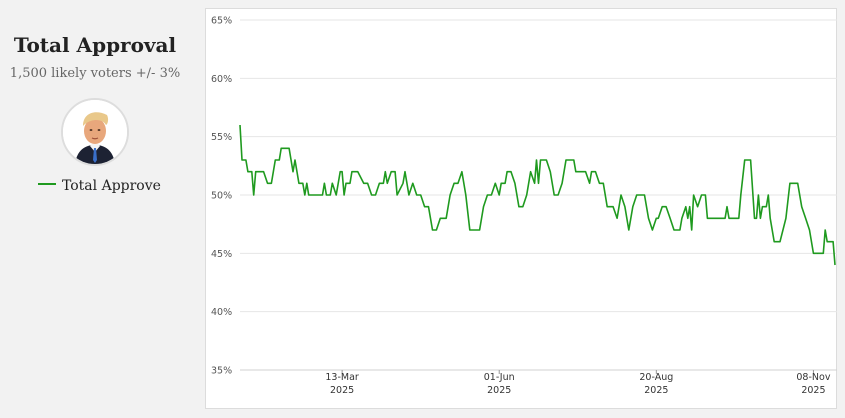  Describe the element at coordinates (221, 21) in the screenshot. I see `y-tick-label: 65%` at that location.